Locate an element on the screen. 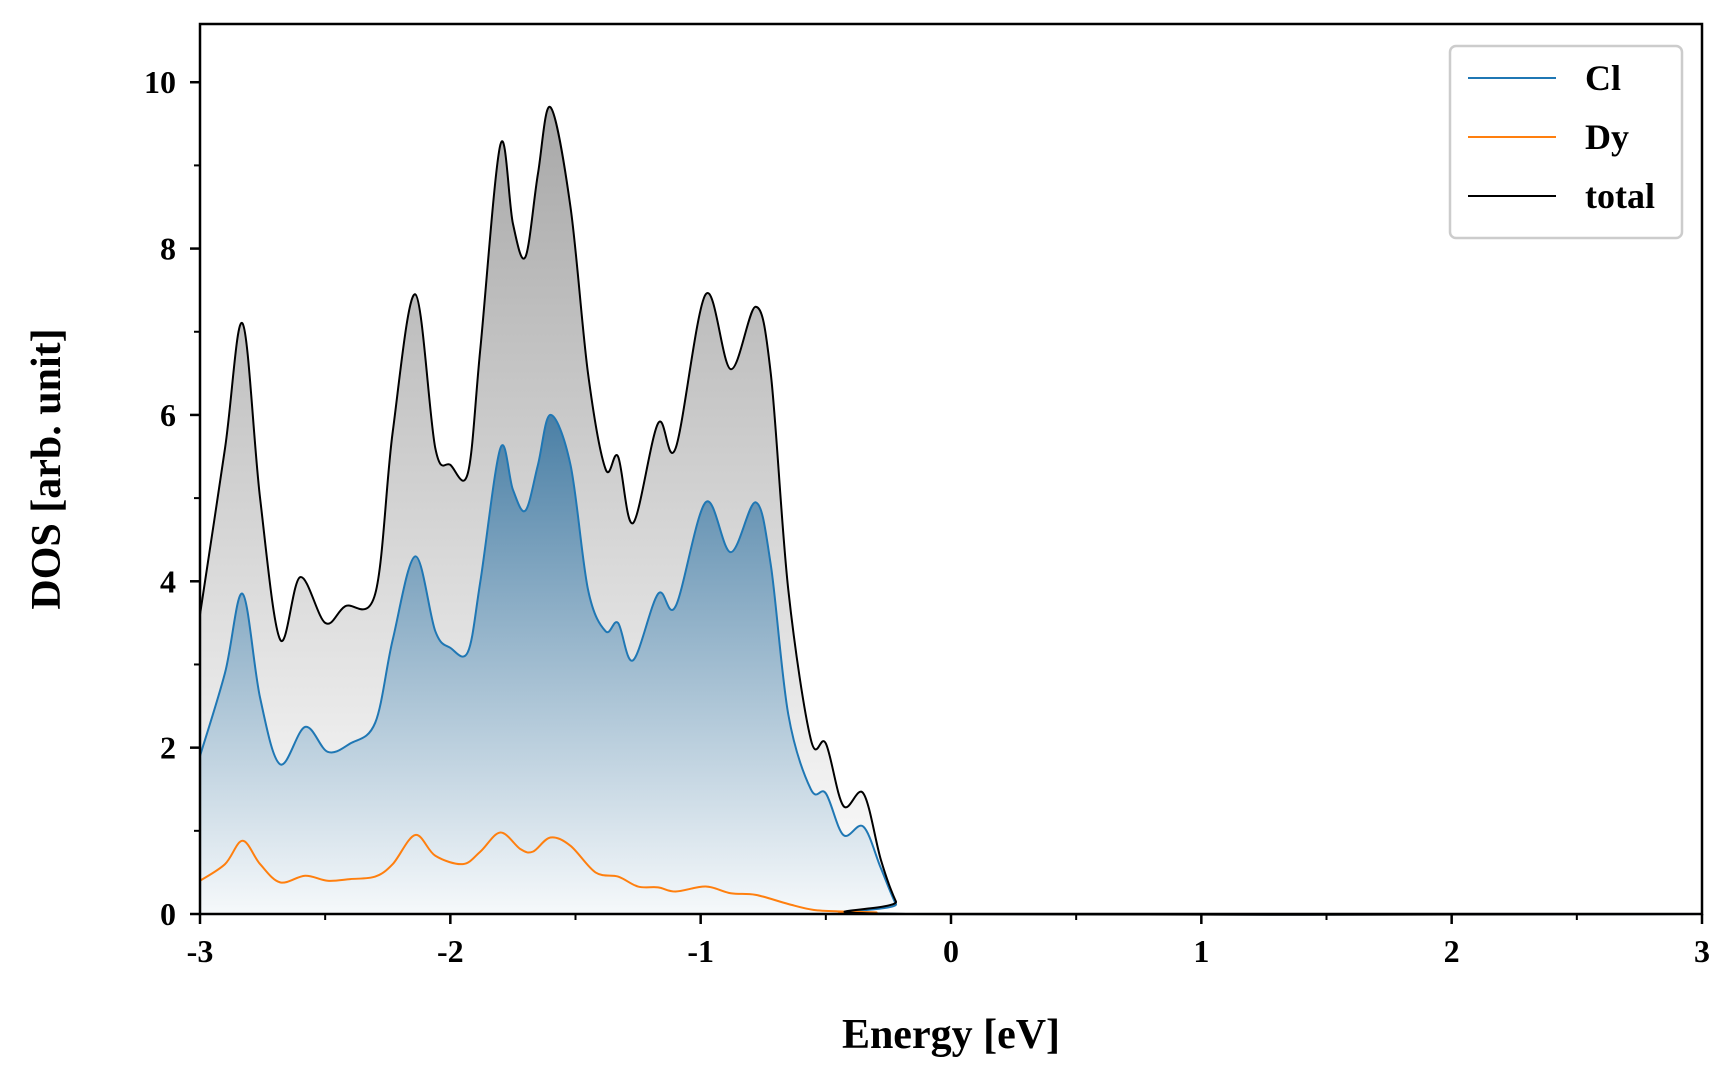 The image size is (1728, 1080). x-tick-label: 1 is located at coordinates (1201, 951).